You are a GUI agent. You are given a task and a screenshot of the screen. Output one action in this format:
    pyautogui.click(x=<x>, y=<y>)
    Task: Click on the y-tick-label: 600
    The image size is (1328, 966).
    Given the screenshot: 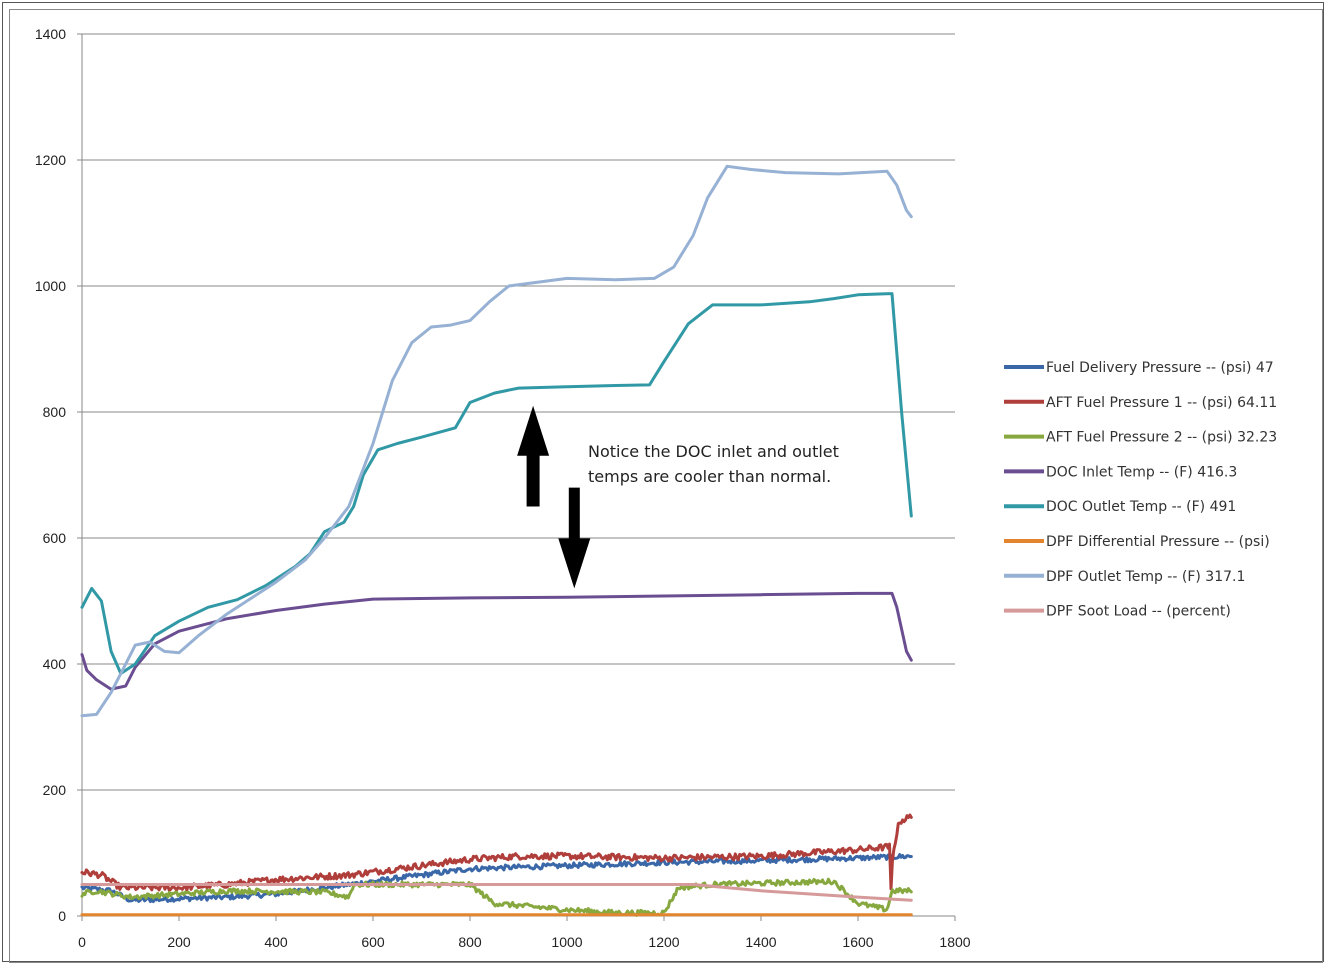 What is the action you would take?
    pyautogui.click(x=55, y=538)
    